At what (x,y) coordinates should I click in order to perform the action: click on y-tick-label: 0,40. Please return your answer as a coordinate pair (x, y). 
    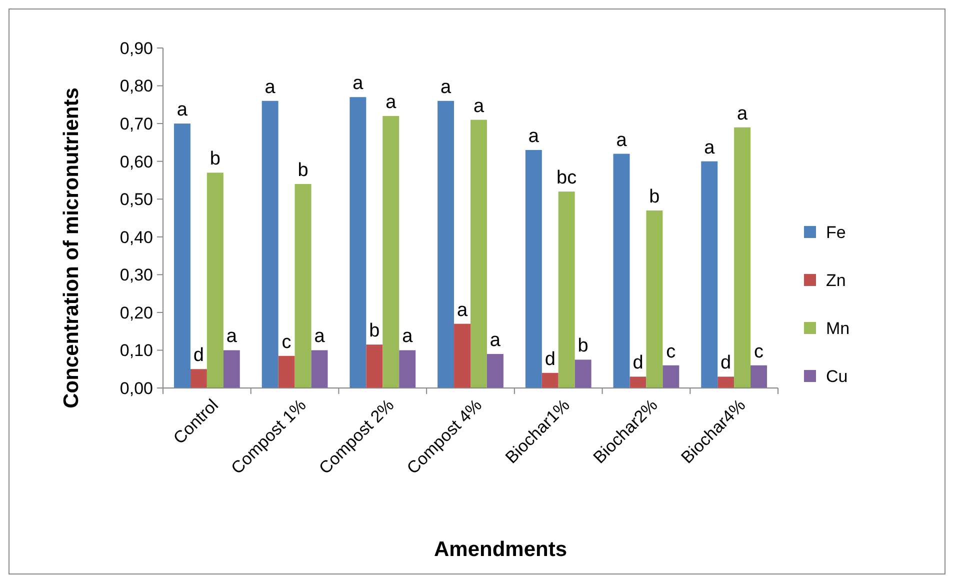
    Looking at the image, I should click on (136, 237).